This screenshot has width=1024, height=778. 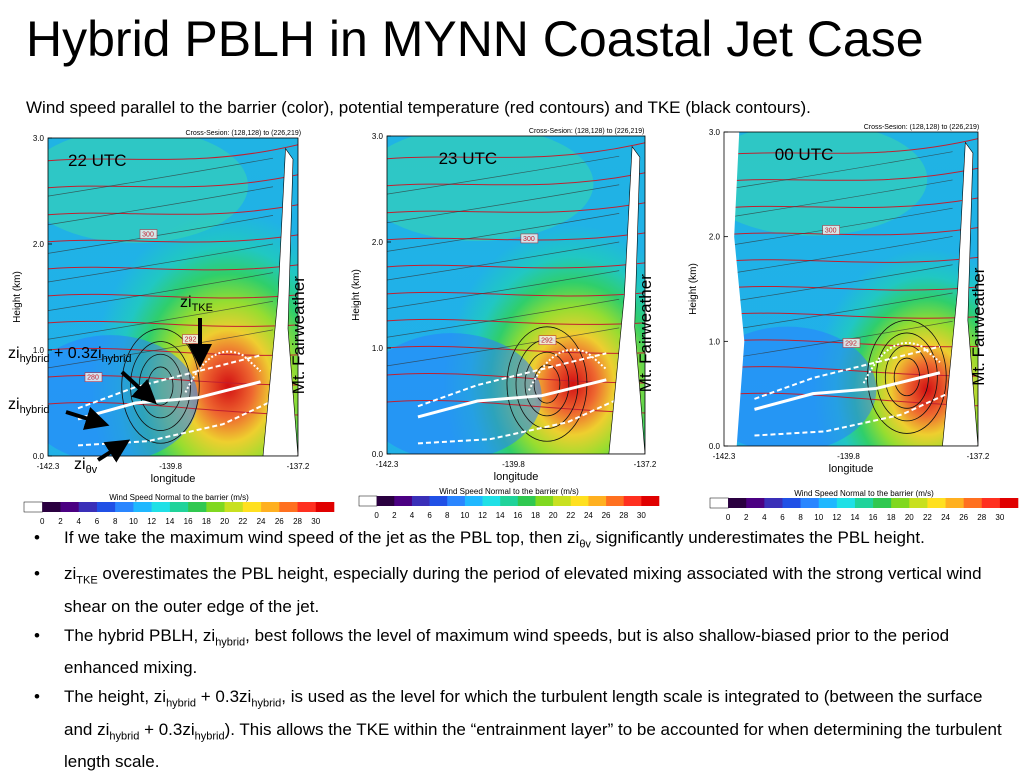 I want to click on panel-time-label: 00 UTC, so click(x=804, y=154).